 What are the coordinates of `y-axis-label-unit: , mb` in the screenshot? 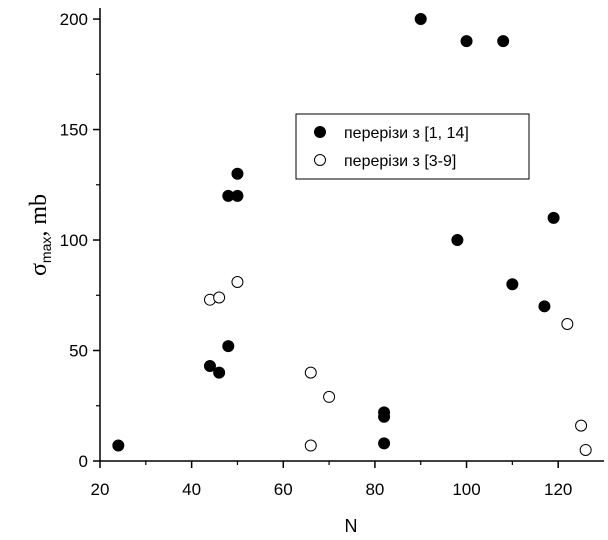 It's located at (39, 215).